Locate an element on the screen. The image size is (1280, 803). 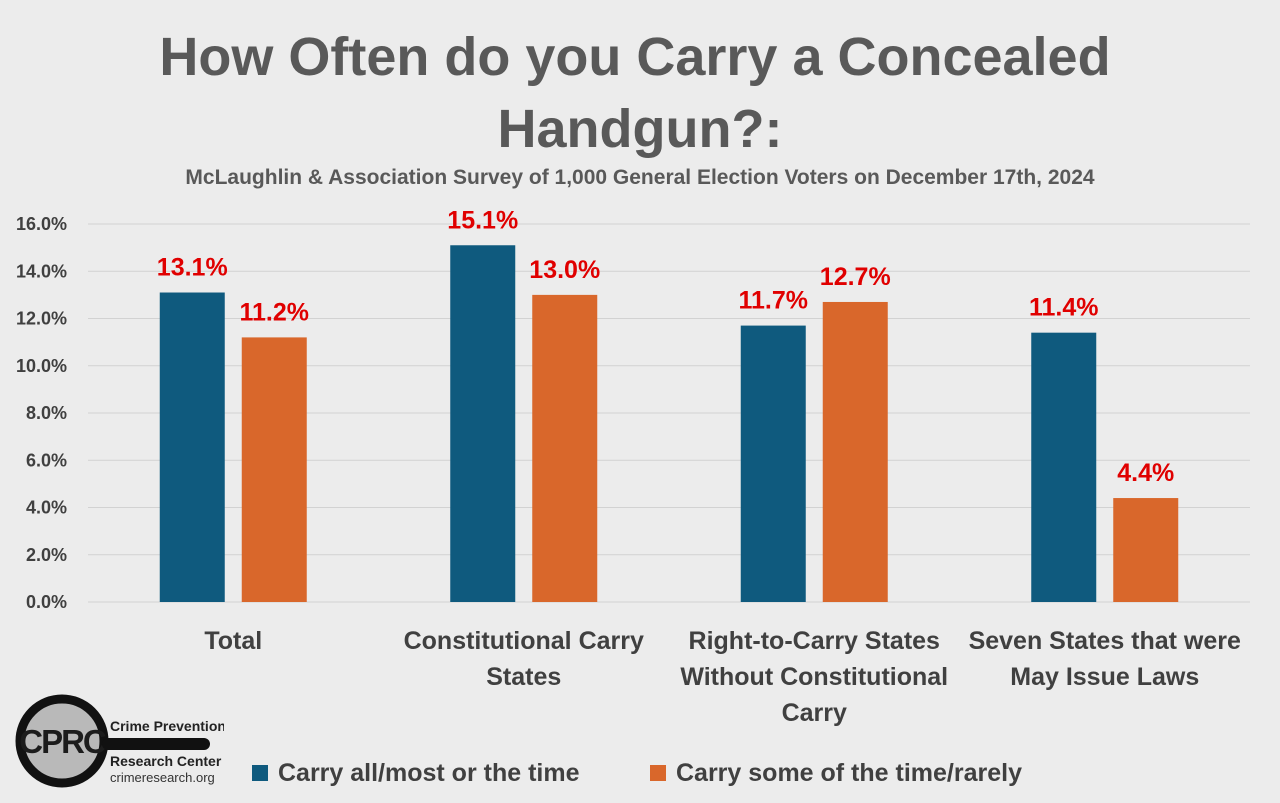
legend-item-series-2: Carry some of the time/rarely is located at coordinates (836, 773).